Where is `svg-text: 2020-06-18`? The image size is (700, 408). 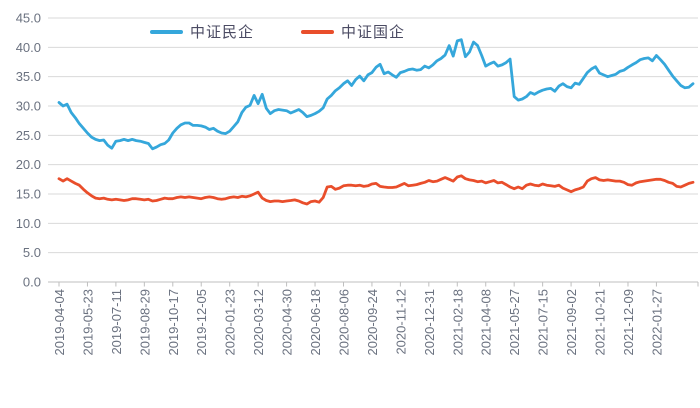
svg-text: 2020-06-18 is located at coordinates (315, 322).